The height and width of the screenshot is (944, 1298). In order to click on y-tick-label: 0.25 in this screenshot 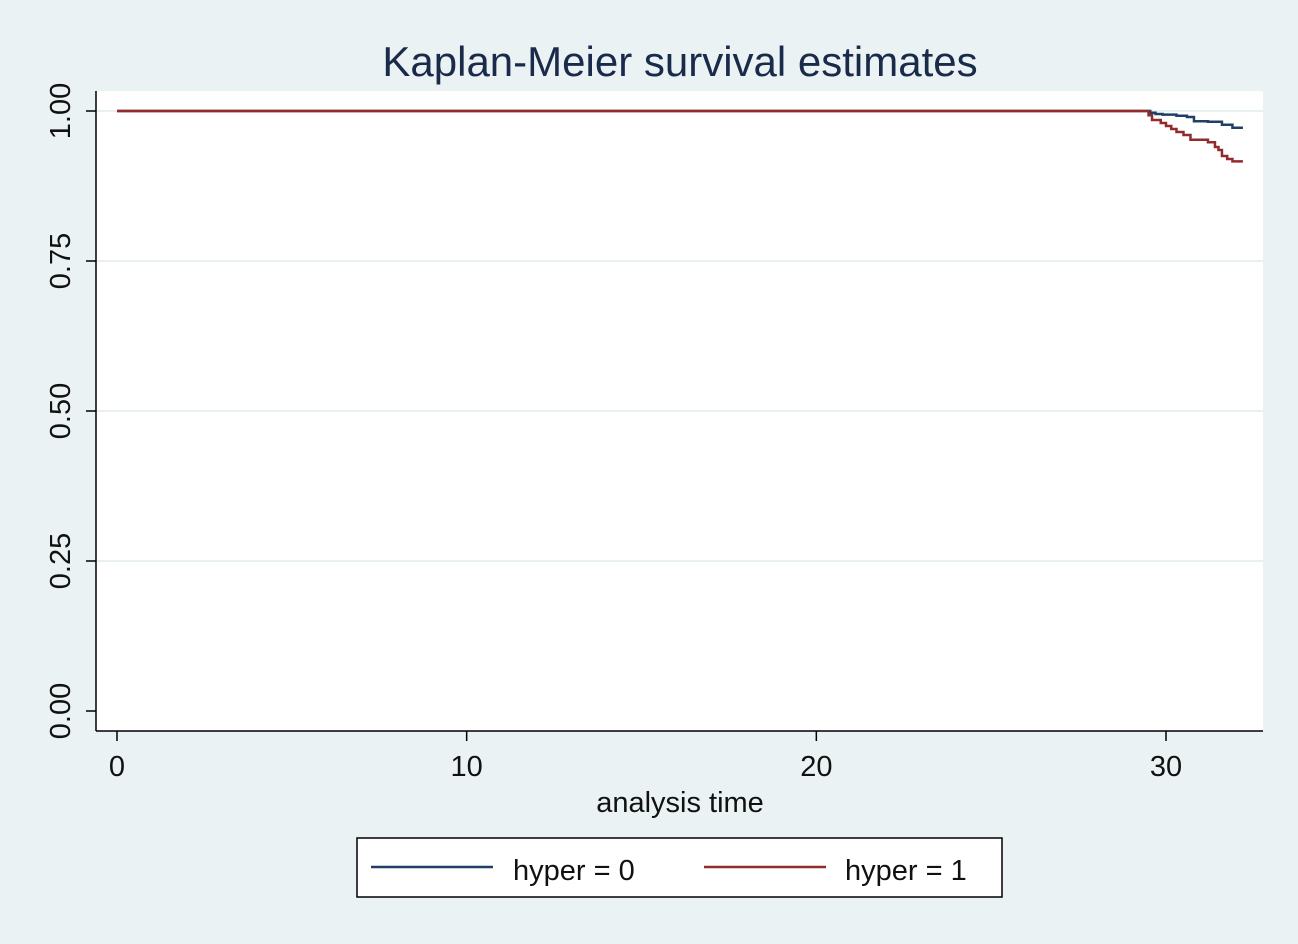, I will do `click(61, 561)`.